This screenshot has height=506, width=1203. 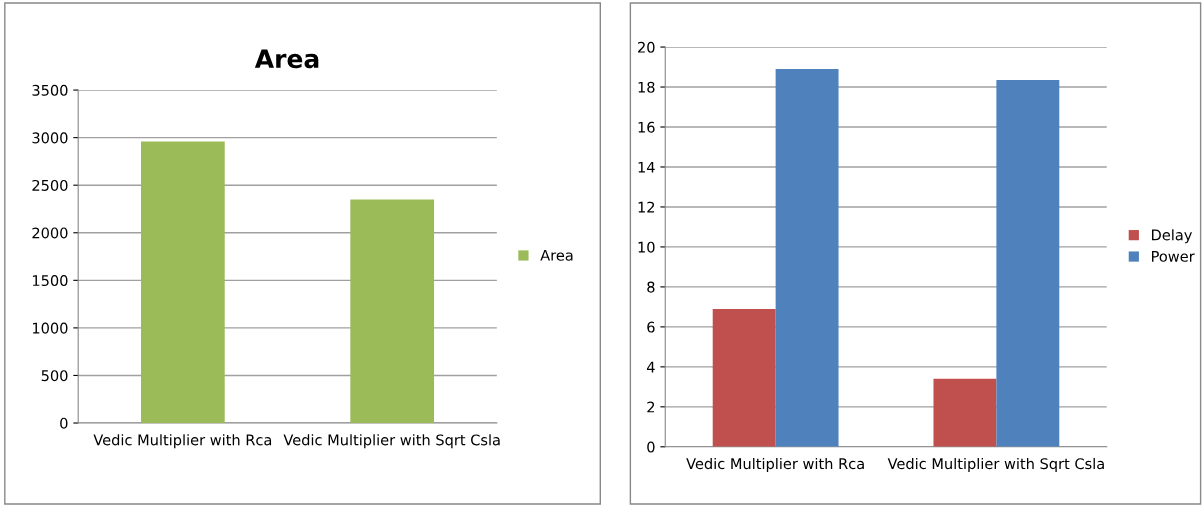 I want to click on y-tick-label: 2000, so click(x=50, y=233).